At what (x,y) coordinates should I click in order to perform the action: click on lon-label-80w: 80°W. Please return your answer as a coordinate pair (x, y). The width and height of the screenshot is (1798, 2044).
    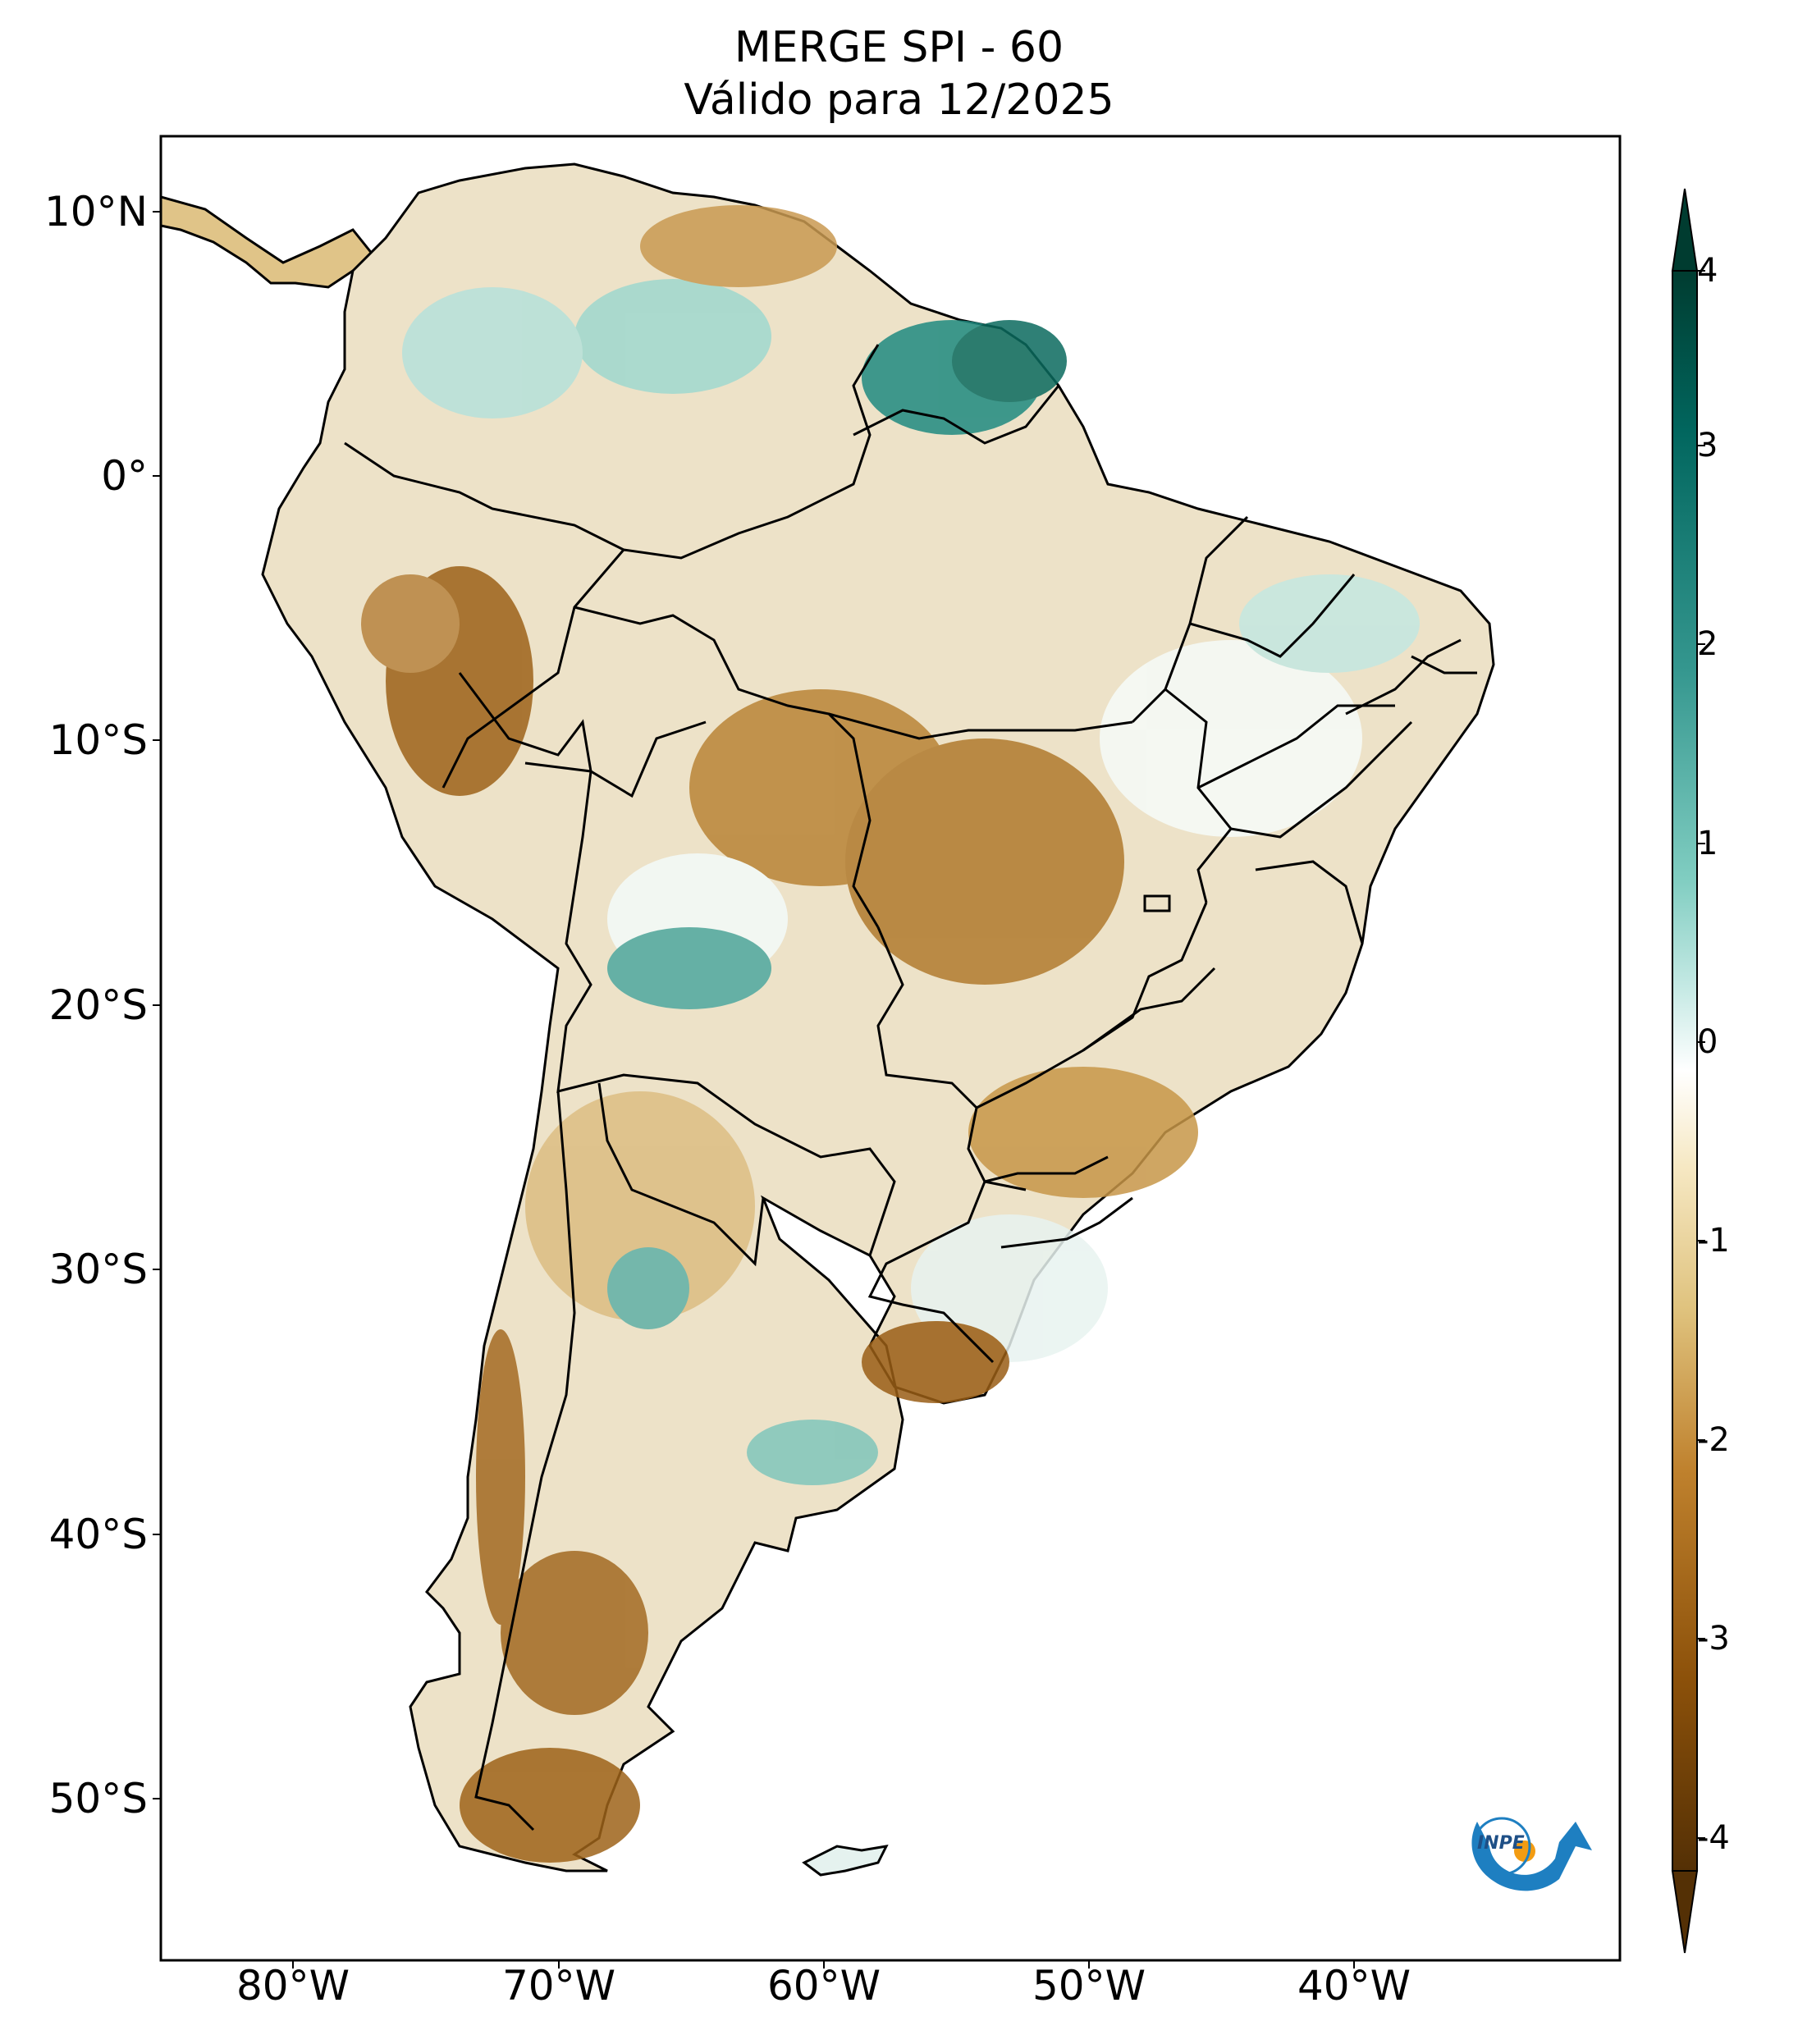
    Looking at the image, I should click on (293, 1986).